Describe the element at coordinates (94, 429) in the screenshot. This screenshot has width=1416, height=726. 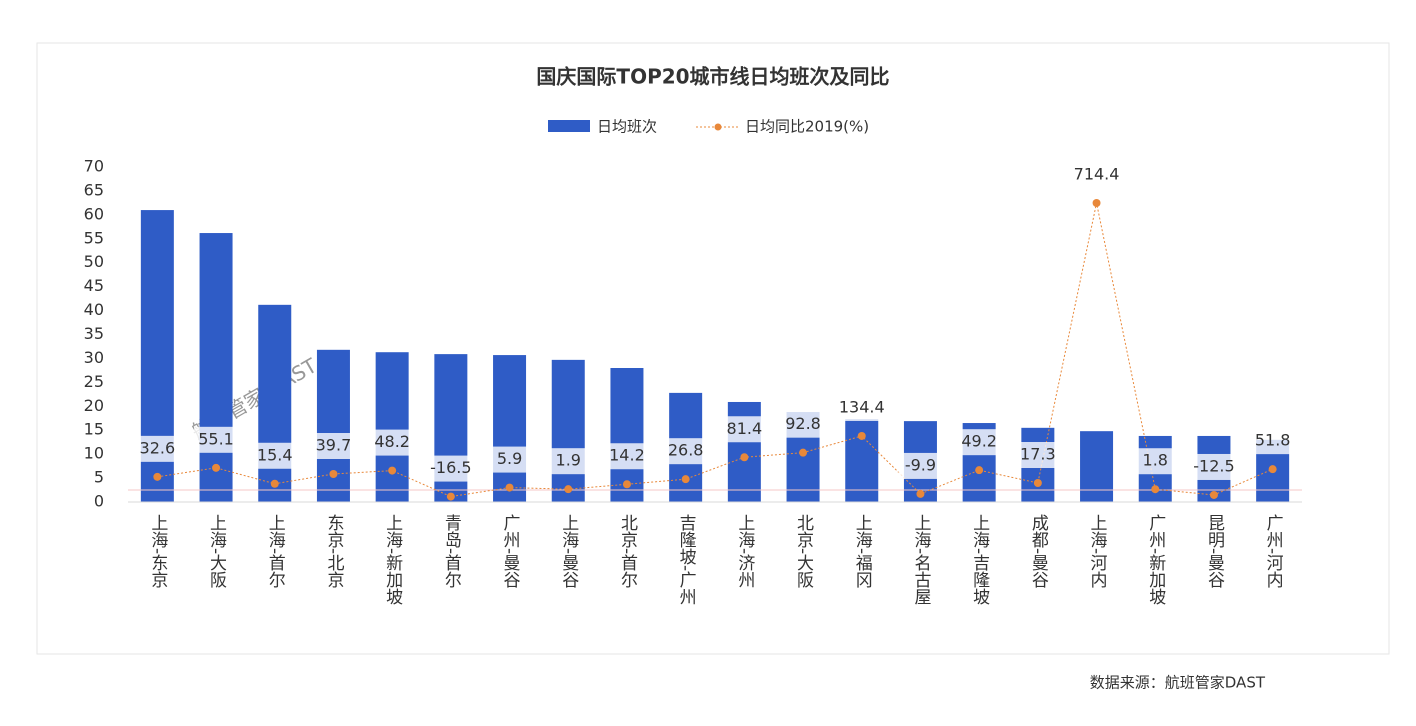
I see `y-tick-label: 15` at that location.